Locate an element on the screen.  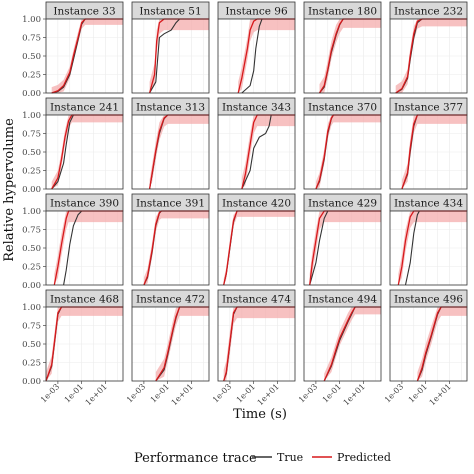
facet-strip-title: Instance 391 is located at coordinates (170, 204).